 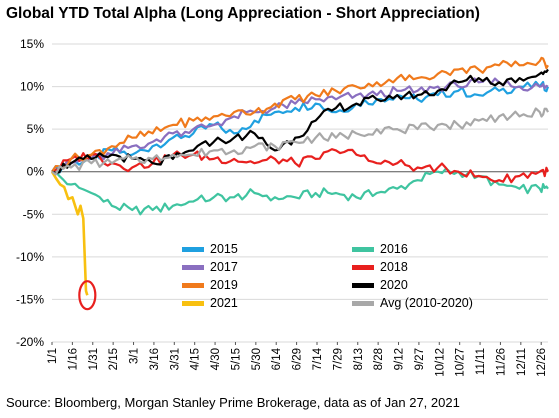 What do you see at coordinates (522, 362) in the screenshot?
I see `x-tick-label: 12/11` at bounding box center [522, 362].